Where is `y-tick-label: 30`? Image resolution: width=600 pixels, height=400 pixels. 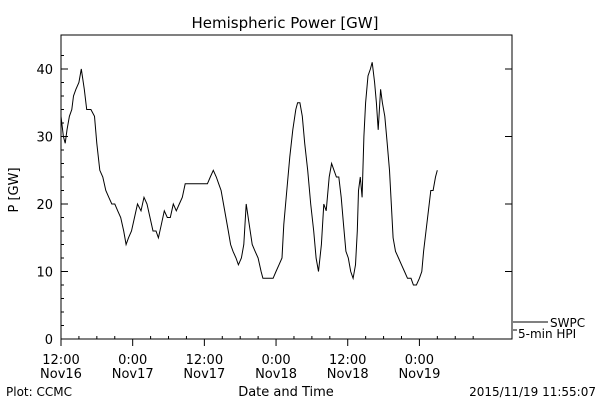 y-tick-label: 30 is located at coordinates (44, 138).